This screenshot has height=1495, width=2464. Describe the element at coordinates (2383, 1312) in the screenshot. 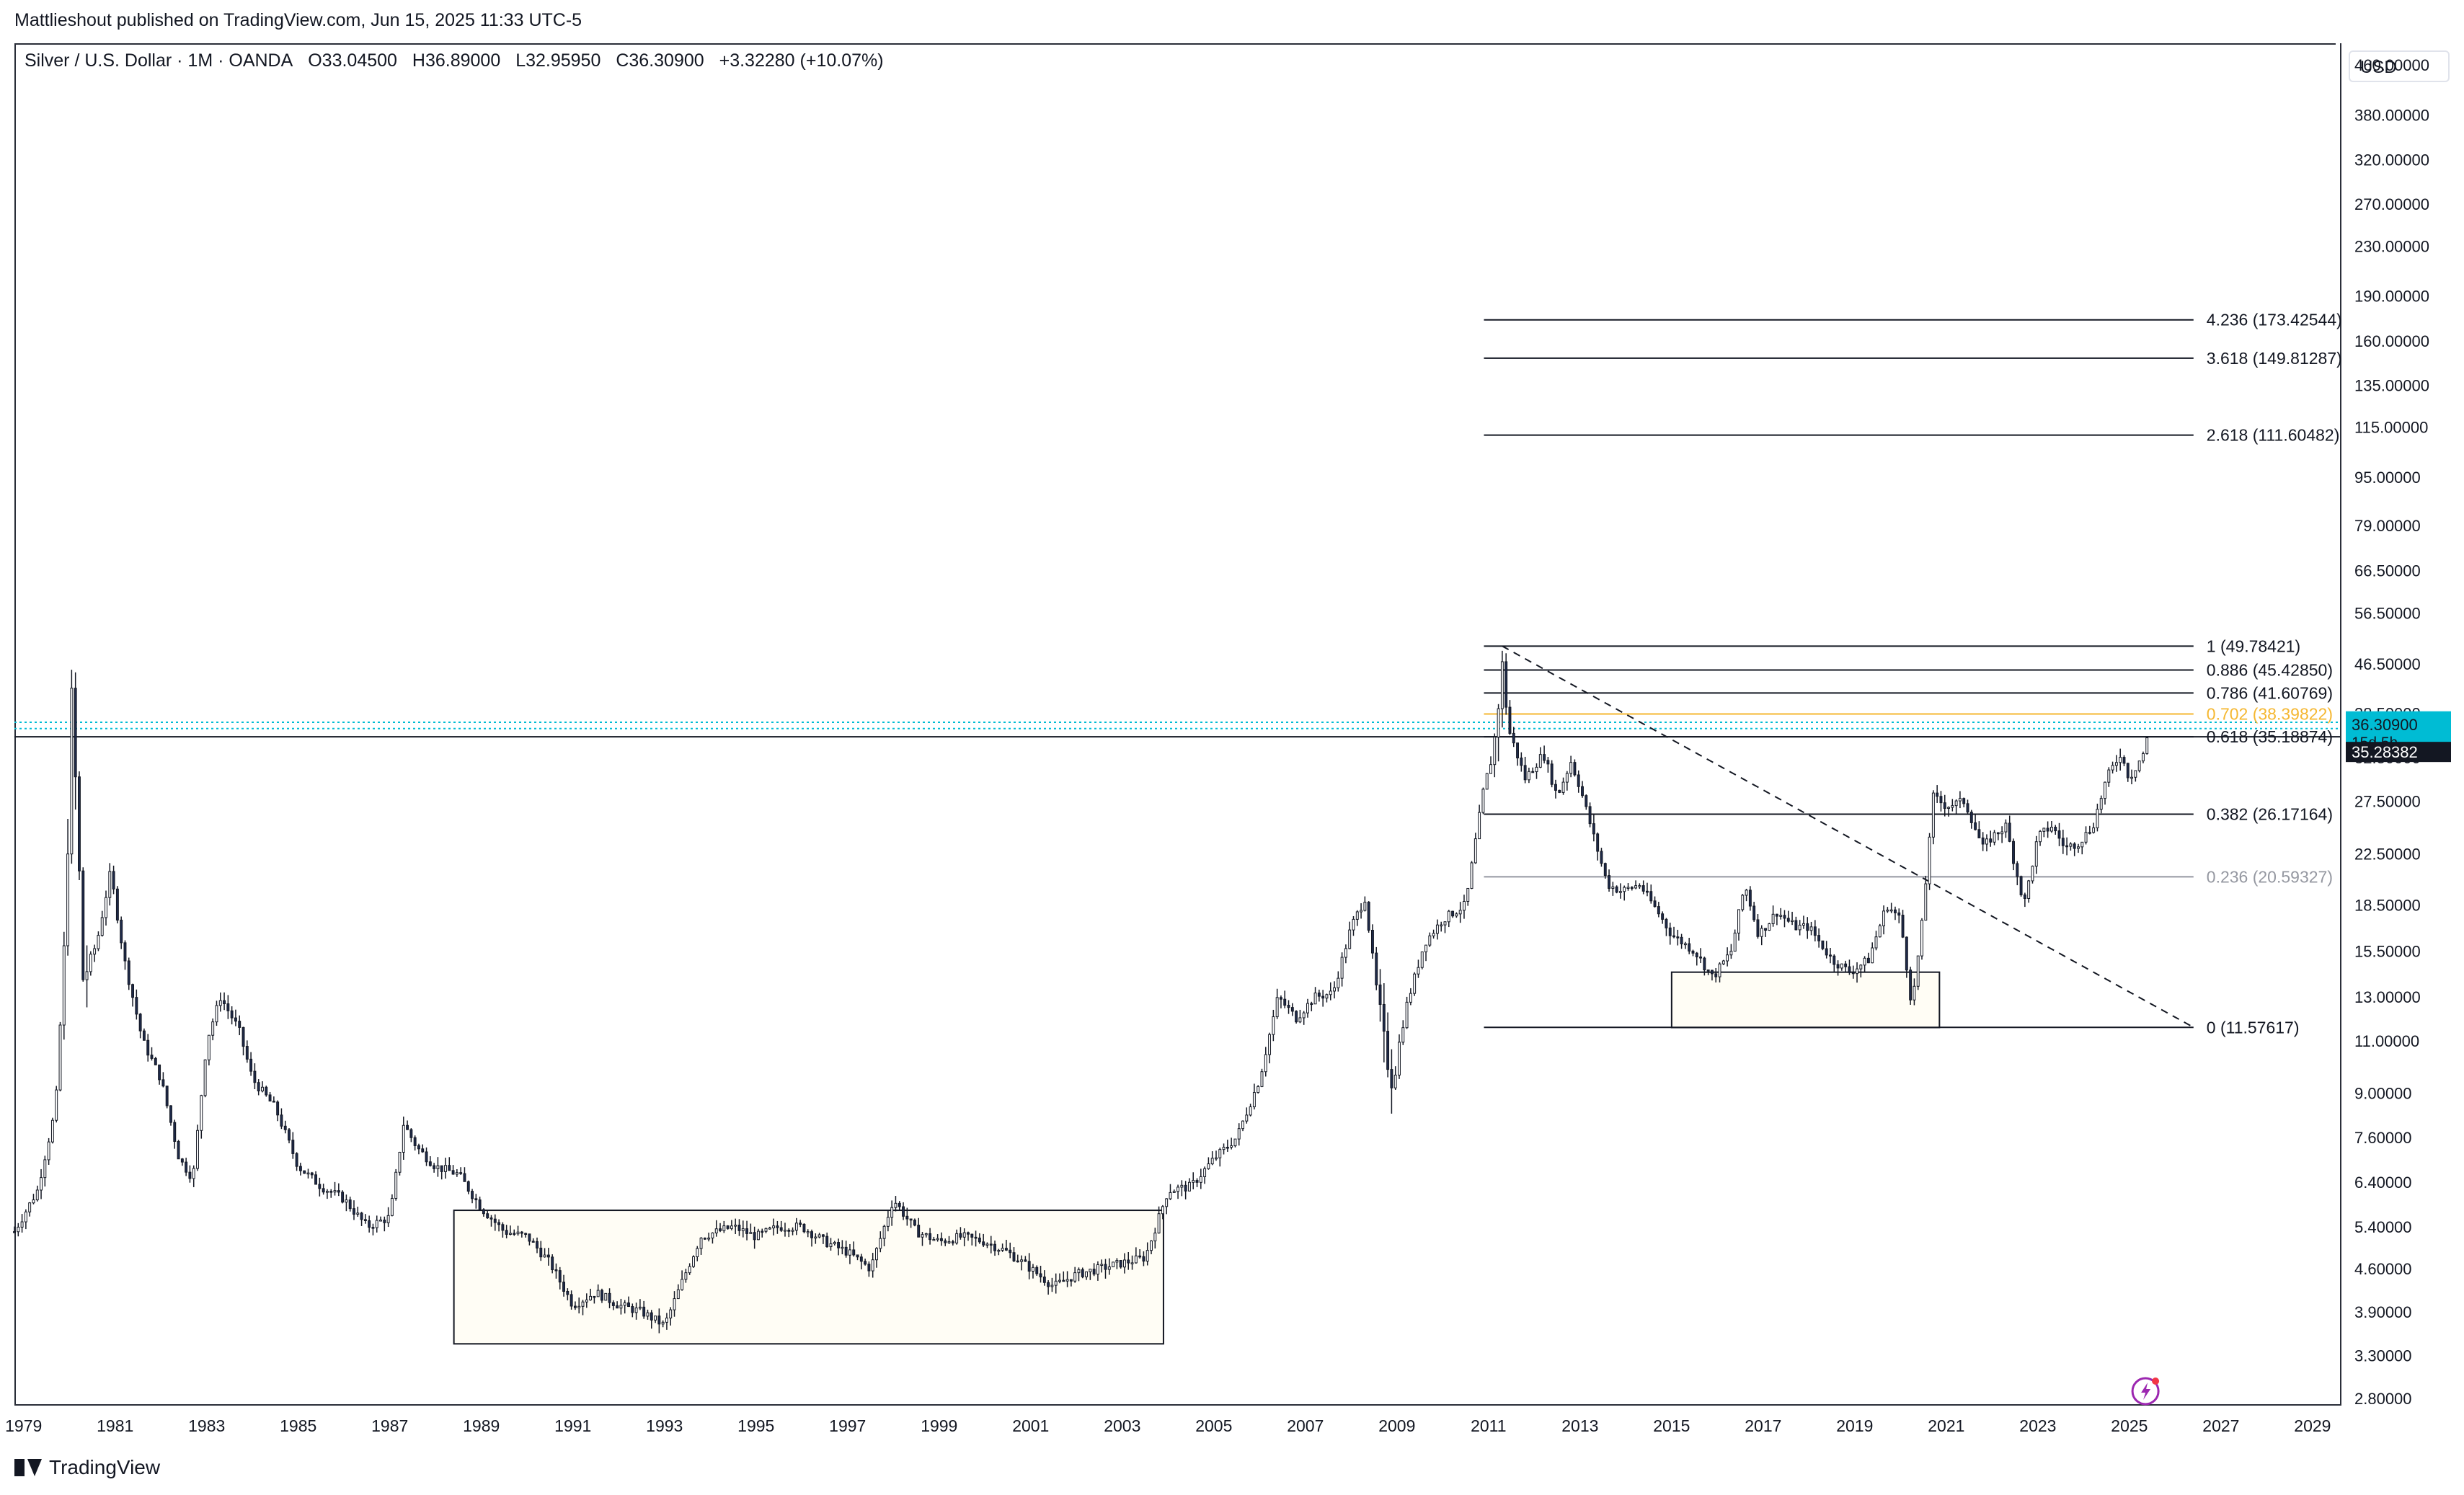

I see `price-axis-tick: 3.90000` at that location.